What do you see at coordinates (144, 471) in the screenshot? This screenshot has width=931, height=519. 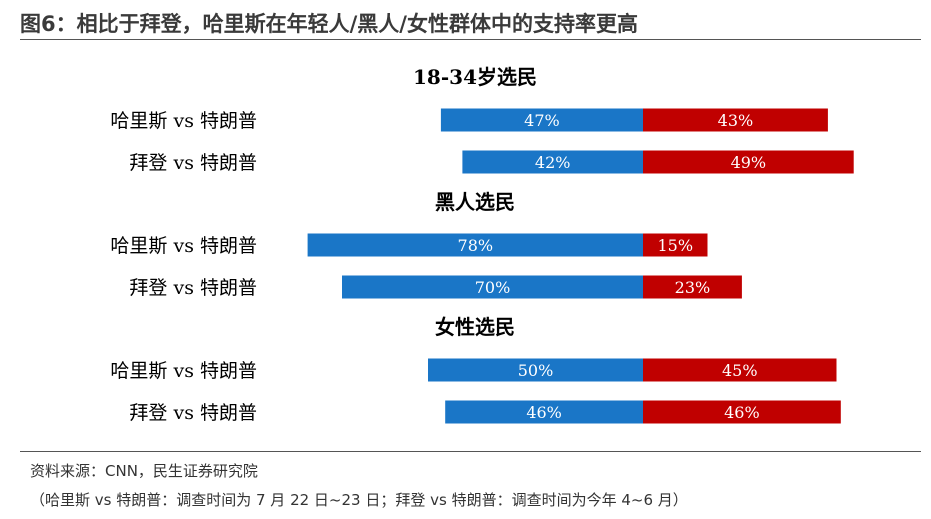 I see `source-note: 资料来源：CNN，民生证券研究院` at bounding box center [144, 471].